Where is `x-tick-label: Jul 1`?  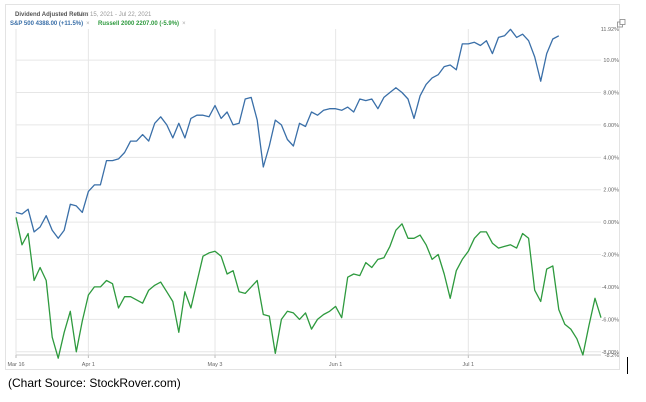
x-tick-label: Jul 1 is located at coordinates (469, 365).